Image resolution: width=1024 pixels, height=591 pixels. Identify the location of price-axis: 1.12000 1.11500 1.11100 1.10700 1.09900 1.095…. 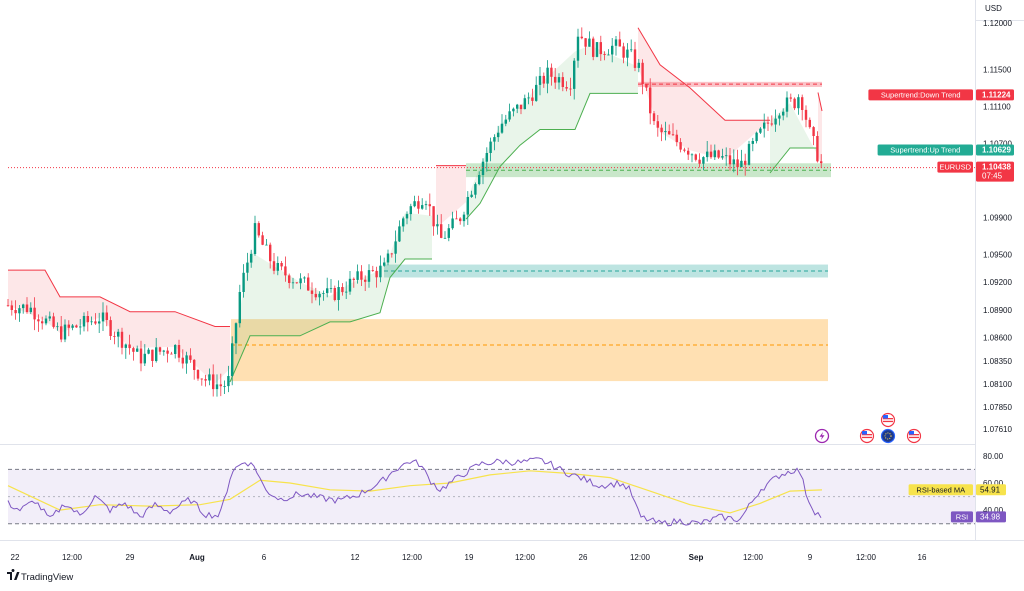
(997, 226).